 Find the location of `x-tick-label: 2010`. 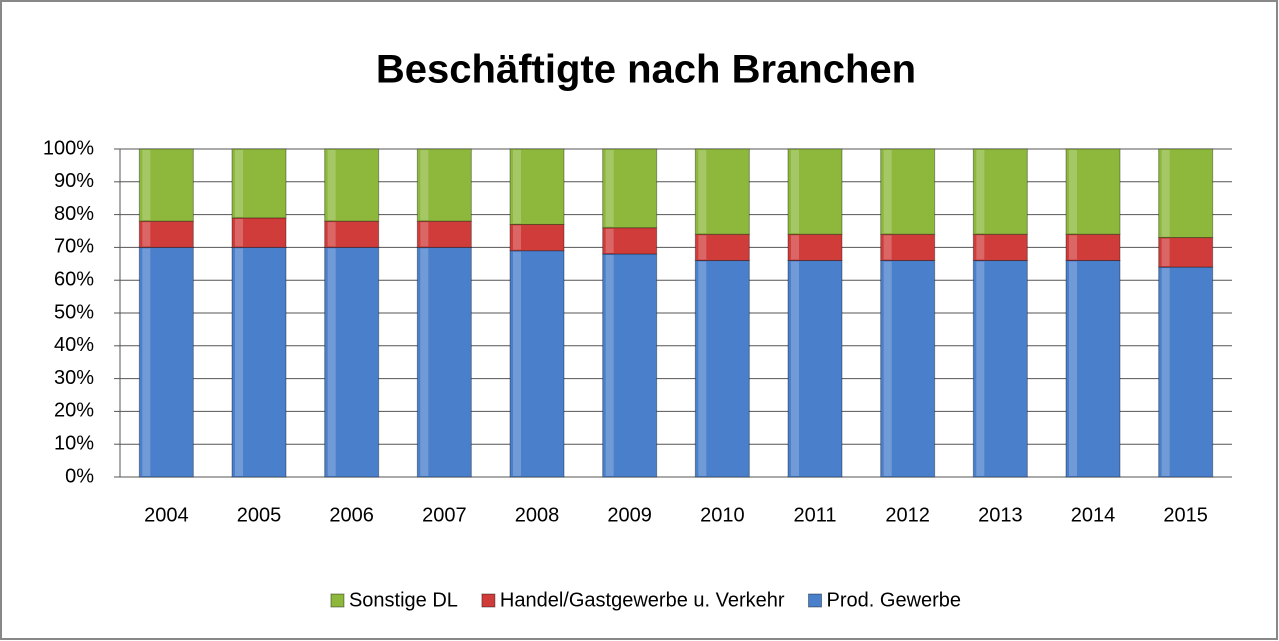

x-tick-label: 2010 is located at coordinates (722, 515).